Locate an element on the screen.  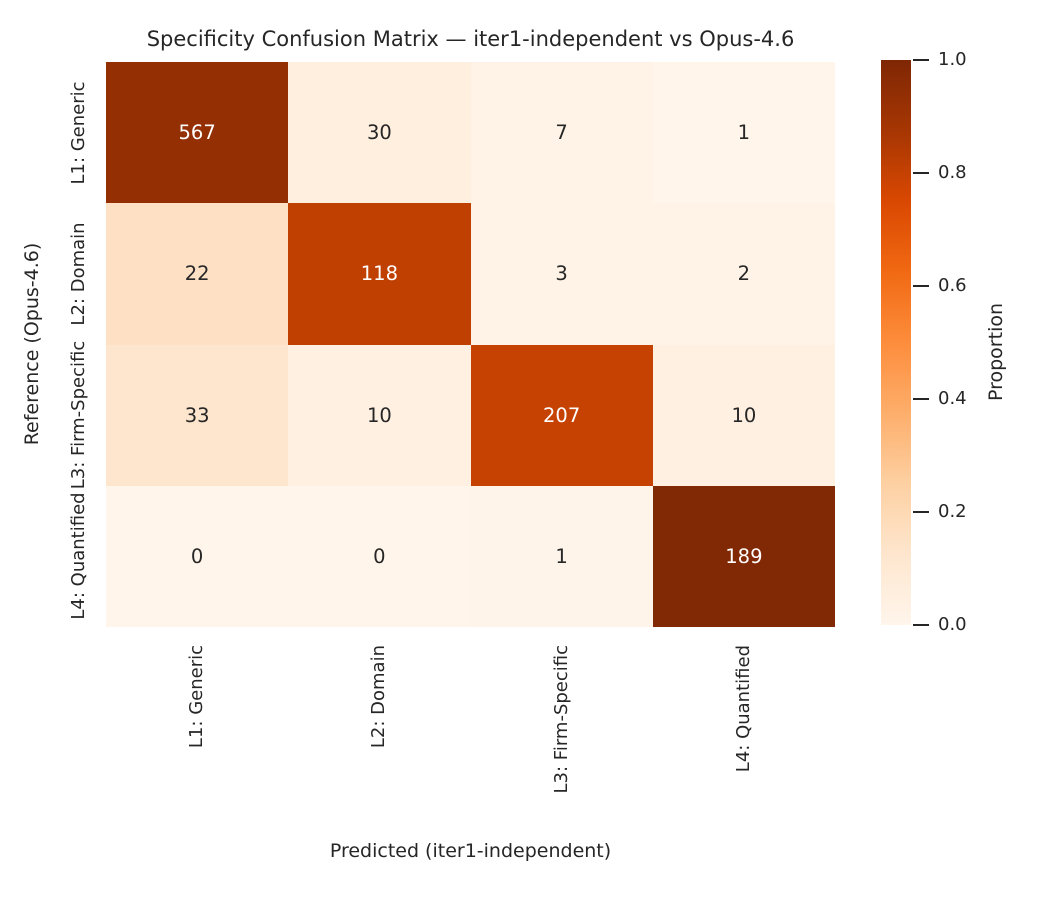
heatmap-cell: 33 is located at coordinates (197, 415).